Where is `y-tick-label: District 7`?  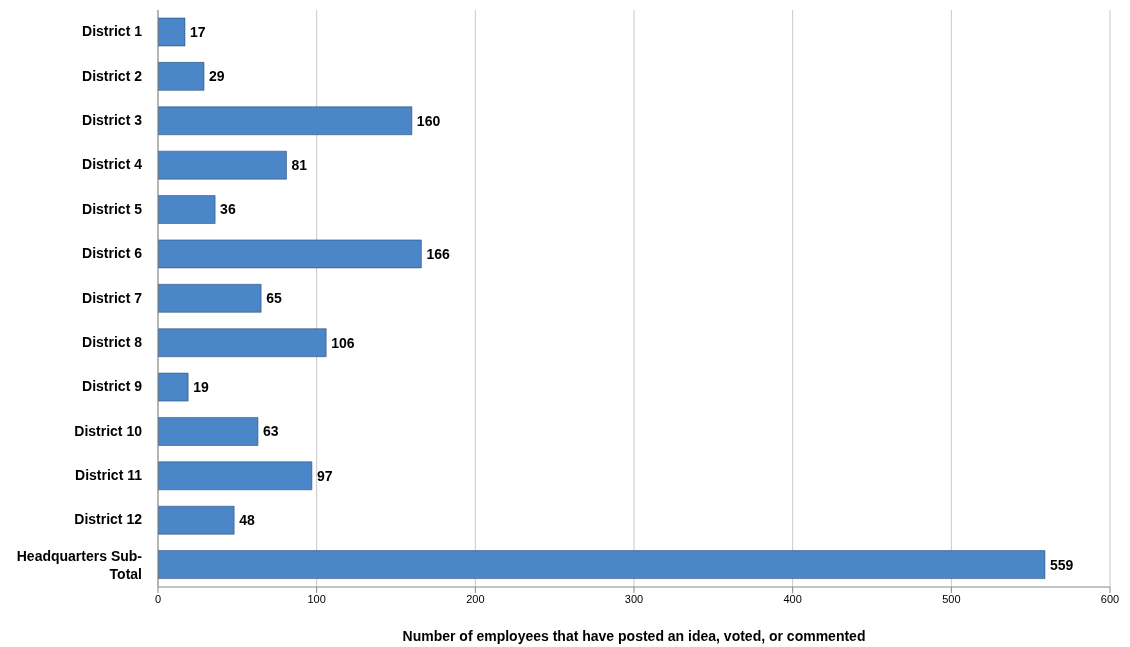 y-tick-label: District 7 is located at coordinates (112, 297).